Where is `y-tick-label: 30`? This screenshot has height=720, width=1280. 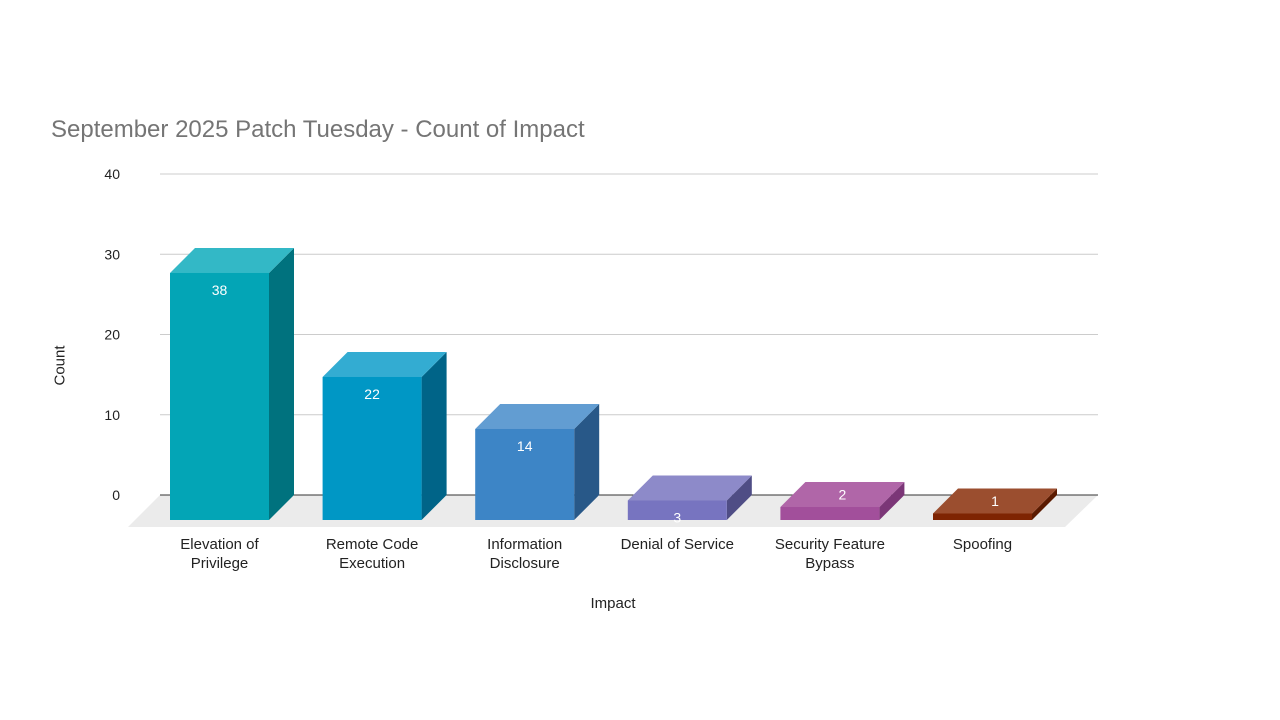 y-tick-label: 30 is located at coordinates (112, 254).